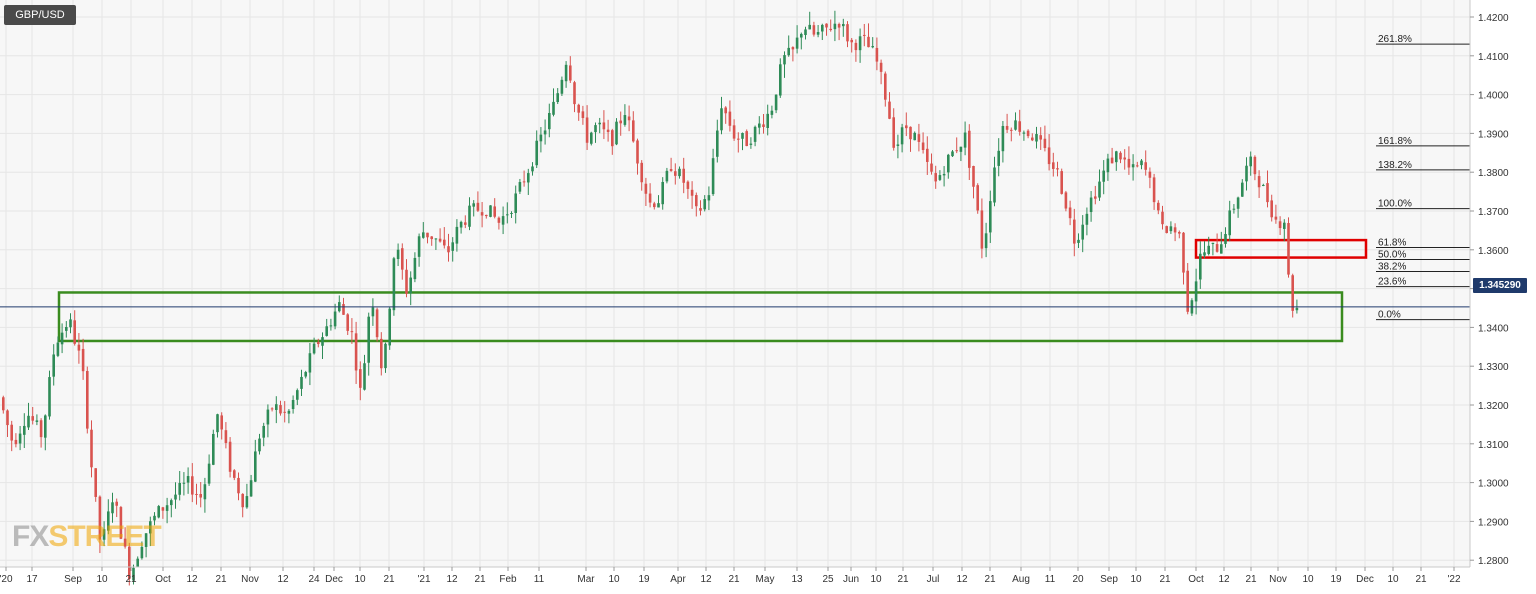 The height and width of the screenshot is (594, 1536). I want to click on y-tick-label-1: 1.4100, so click(1493, 57).